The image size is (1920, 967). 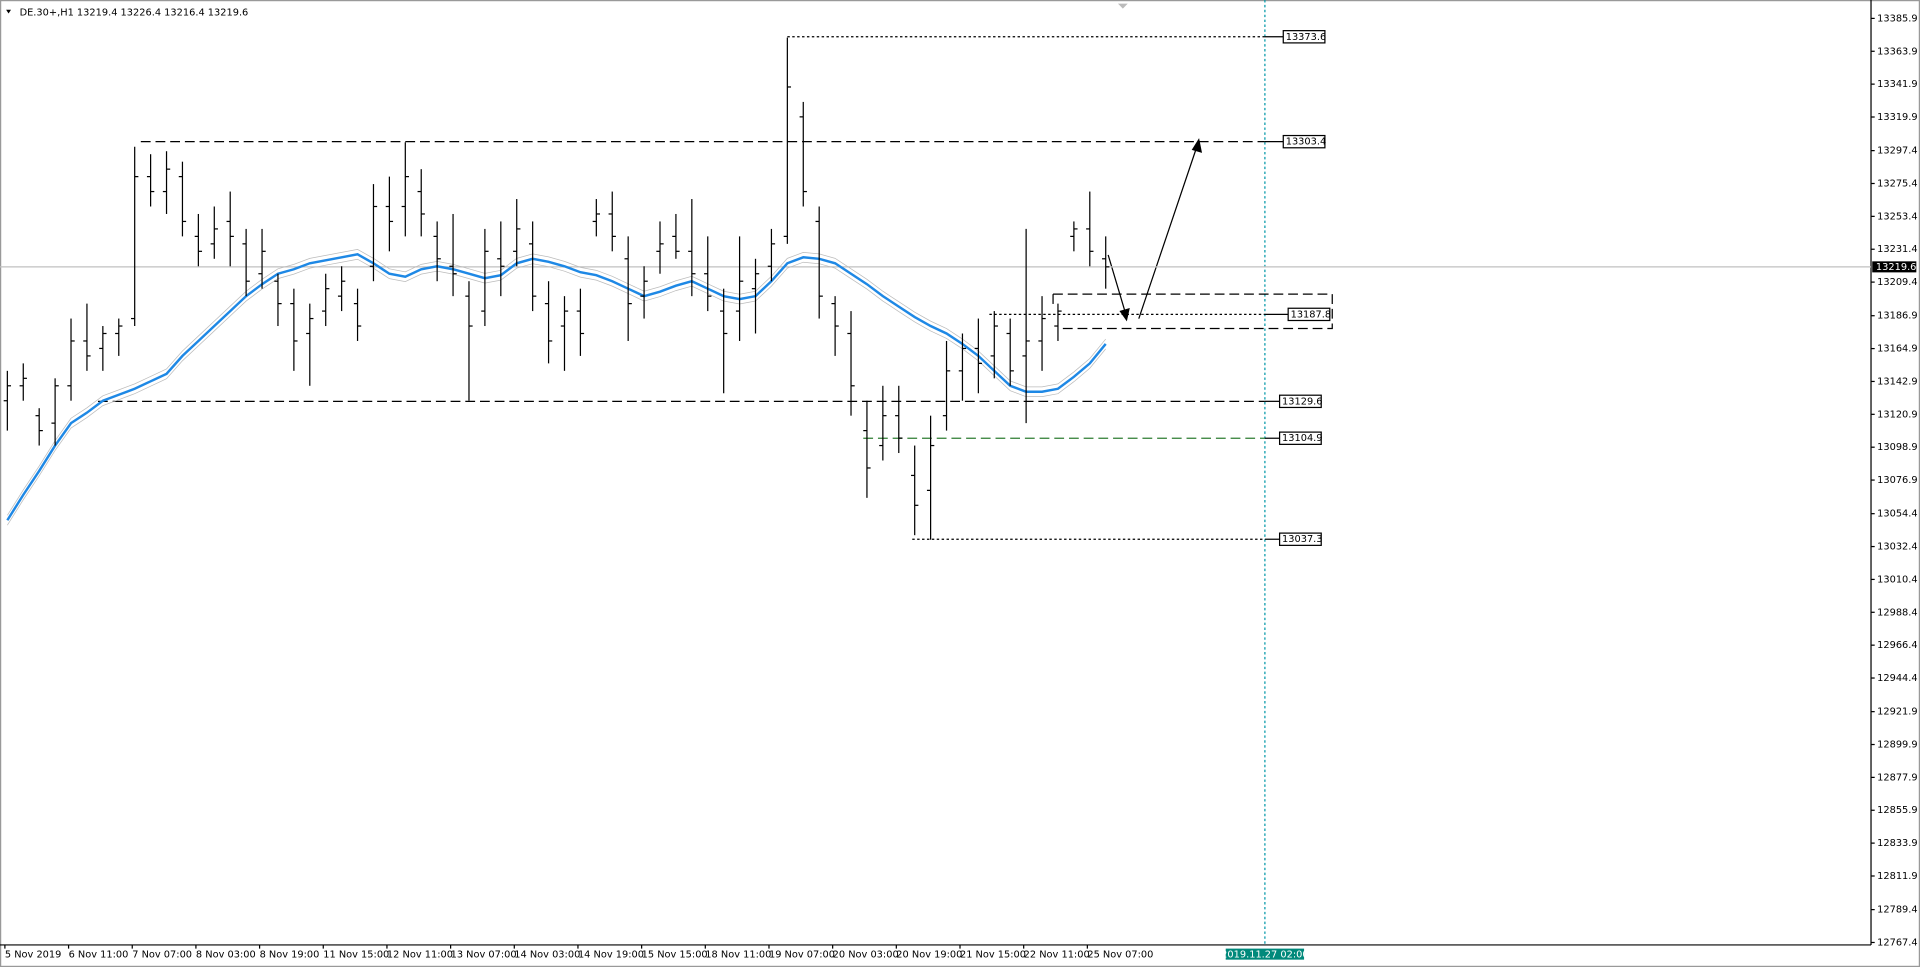 I want to click on y-tick-label: 12855.9, so click(x=1897, y=810).